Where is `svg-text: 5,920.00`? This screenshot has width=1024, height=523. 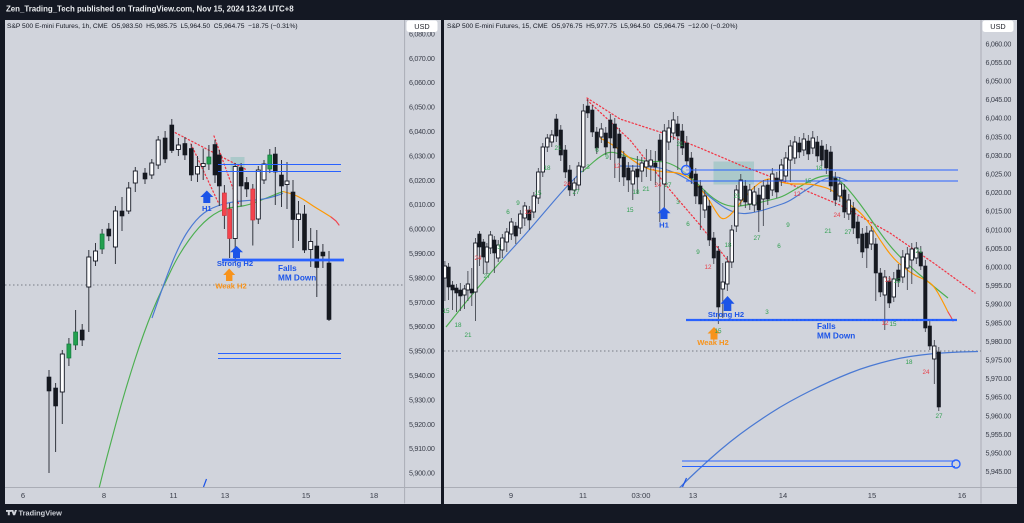
svg-text: 5,920.00 is located at coordinates (422, 424).